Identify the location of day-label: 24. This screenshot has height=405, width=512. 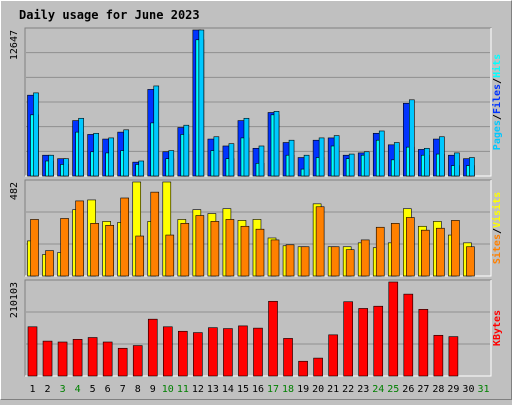
(378, 389).